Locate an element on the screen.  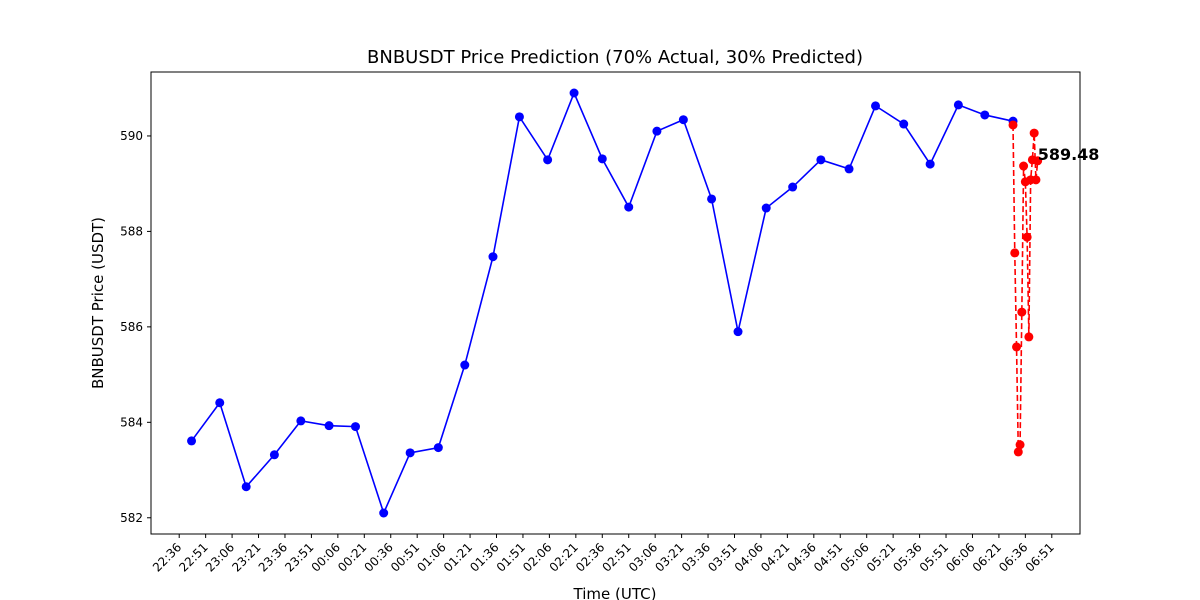
x-tick-label: 02:06 is located at coordinates (537, 557).